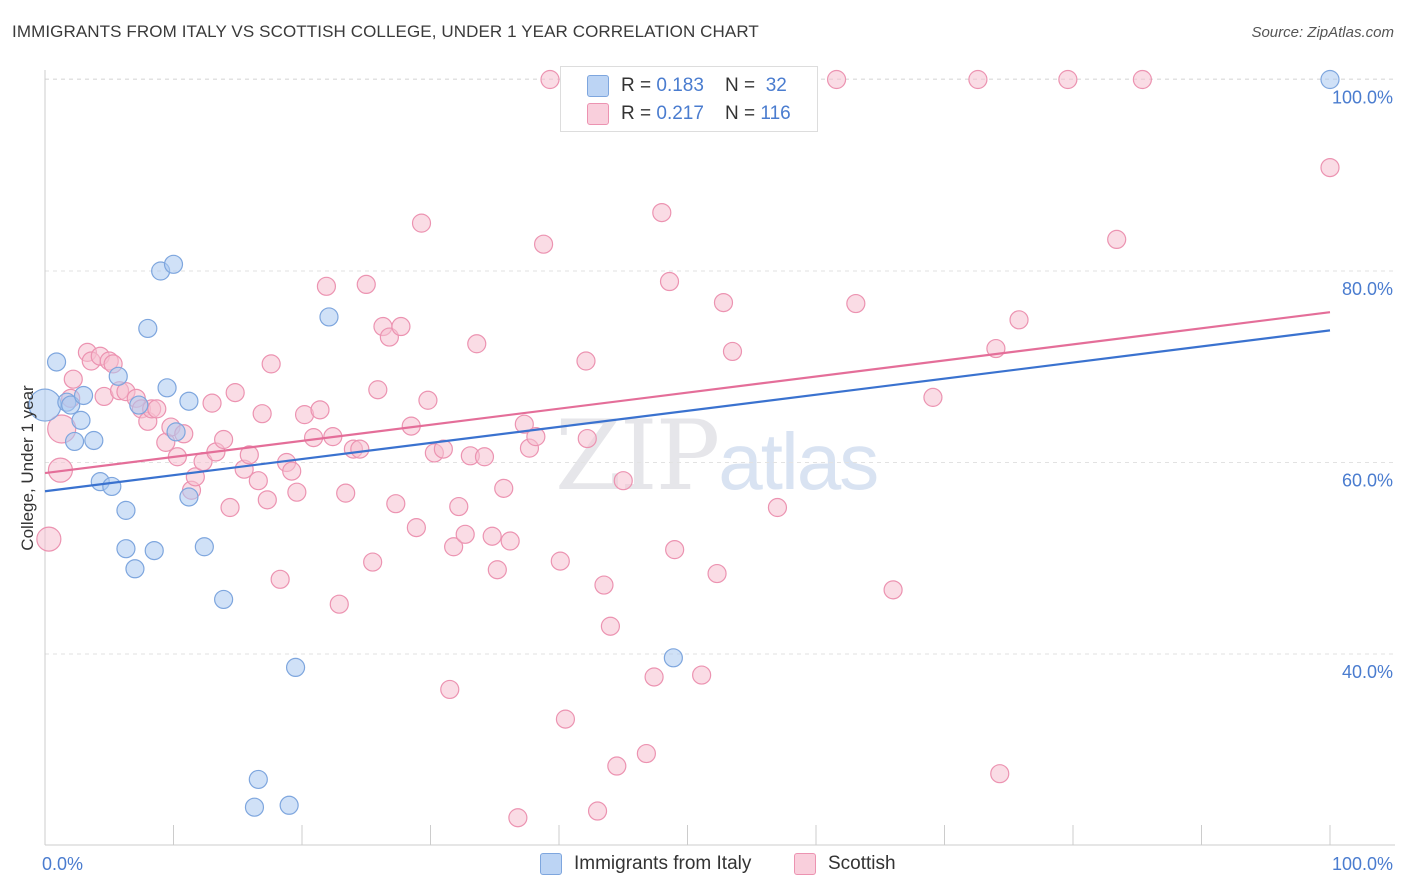 Image resolution: width=1406 pixels, height=892 pixels. What do you see at coordinates (1322, 32) in the screenshot?
I see `source-label: Source: ZipAtlas.com` at bounding box center [1322, 32].